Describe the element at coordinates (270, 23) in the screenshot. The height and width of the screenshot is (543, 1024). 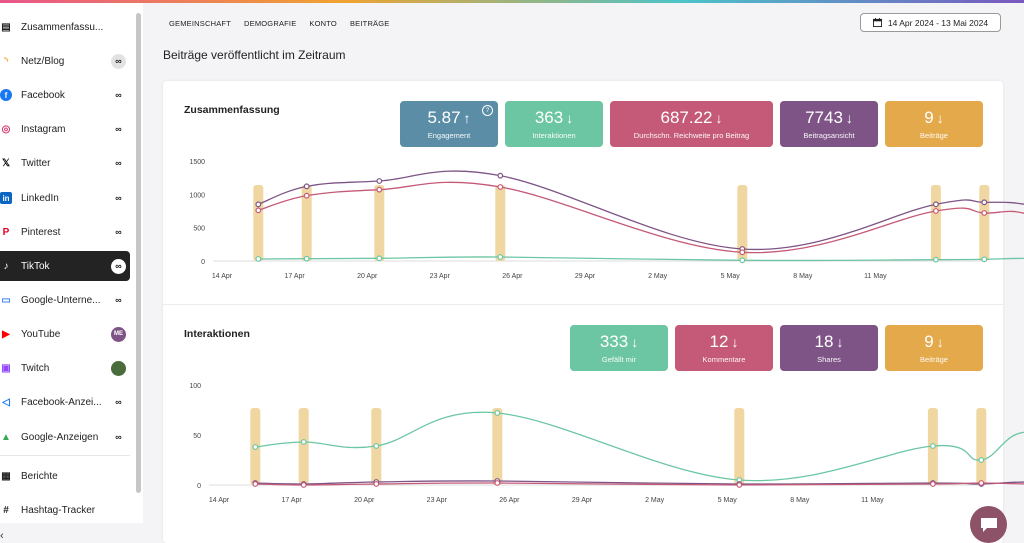
I see `tab-demografie: DEMOGRAFIE` at that location.